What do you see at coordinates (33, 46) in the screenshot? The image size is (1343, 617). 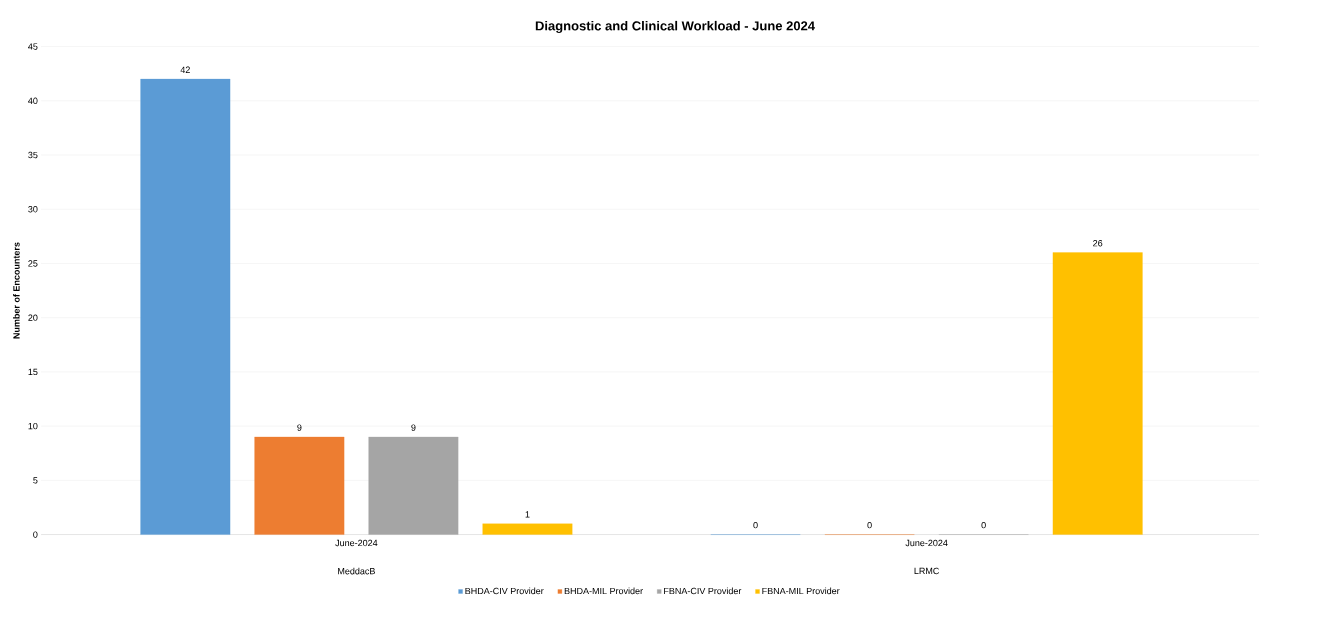 I see `y-tick-label: 45` at bounding box center [33, 46].